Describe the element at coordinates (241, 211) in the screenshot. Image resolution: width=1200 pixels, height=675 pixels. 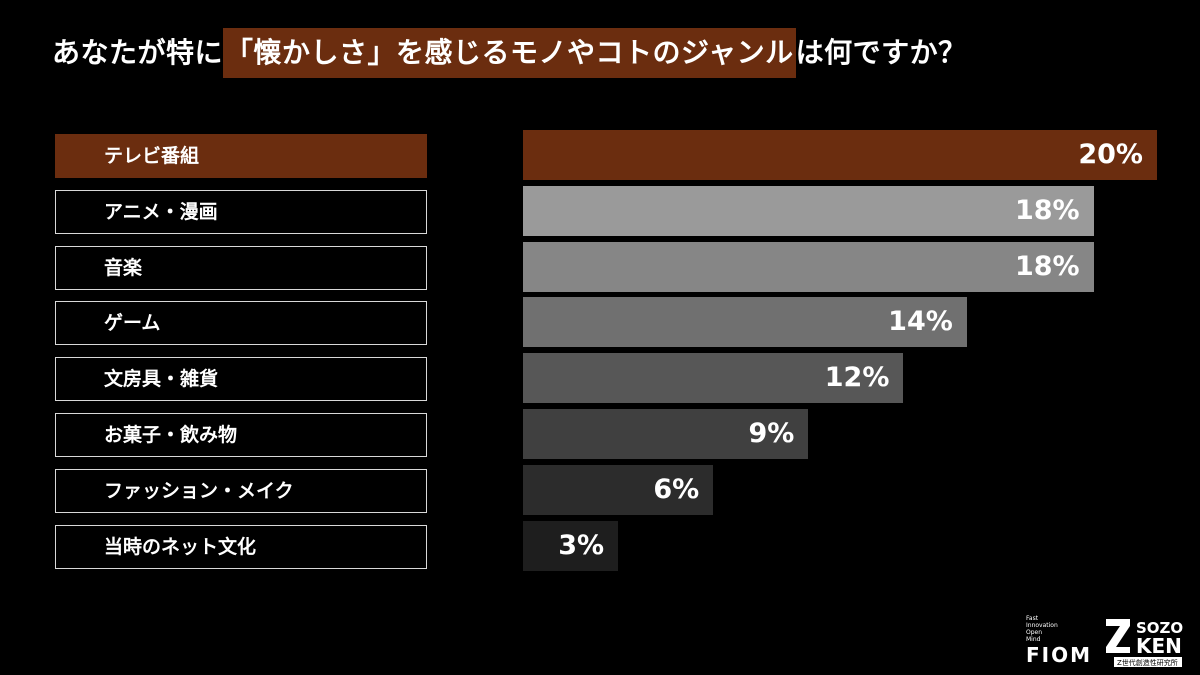
I see `category-label: アニメ・漫画` at that location.